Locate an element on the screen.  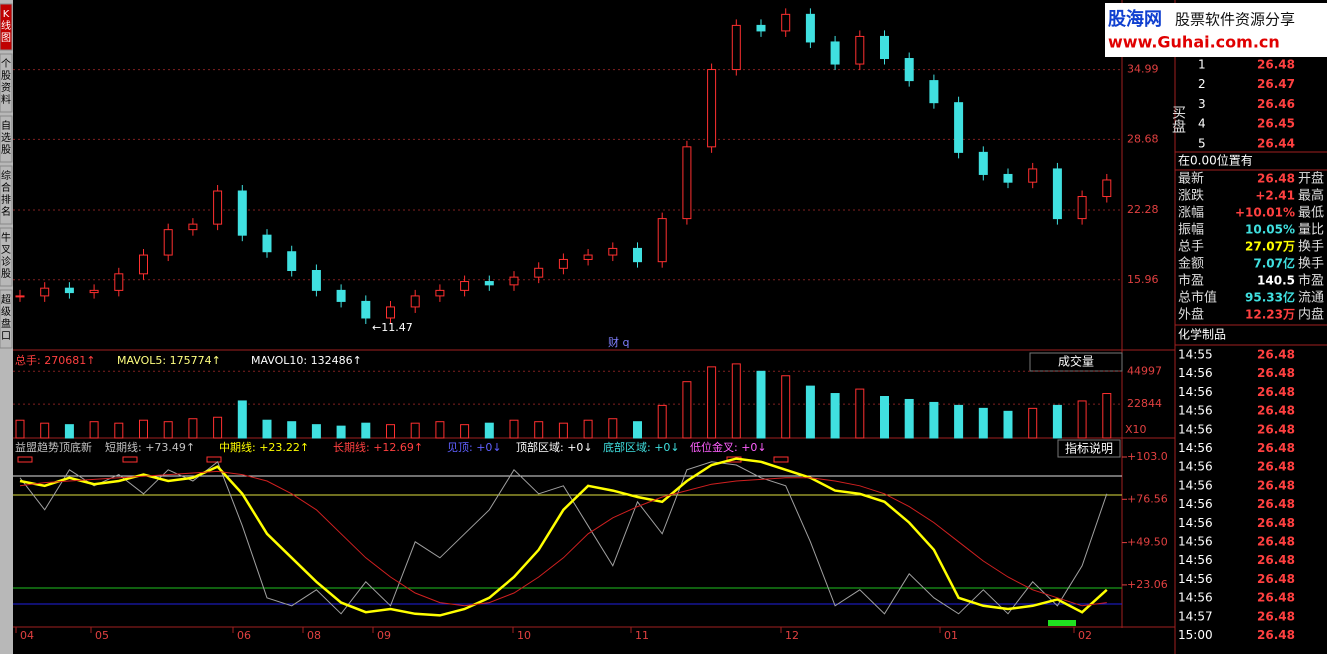
stat-label: 总市值 is located at coordinates (1197, 298).